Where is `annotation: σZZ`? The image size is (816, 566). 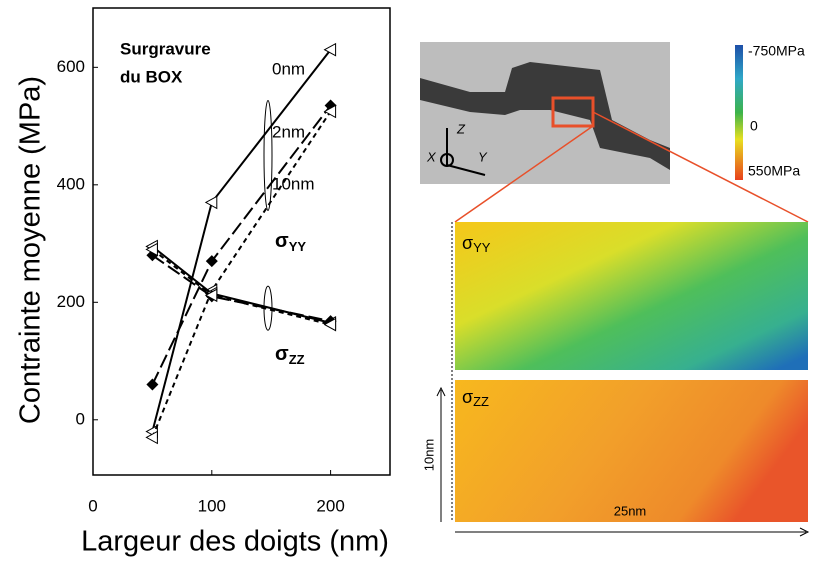
annotation: σZZ is located at coordinates (290, 355).